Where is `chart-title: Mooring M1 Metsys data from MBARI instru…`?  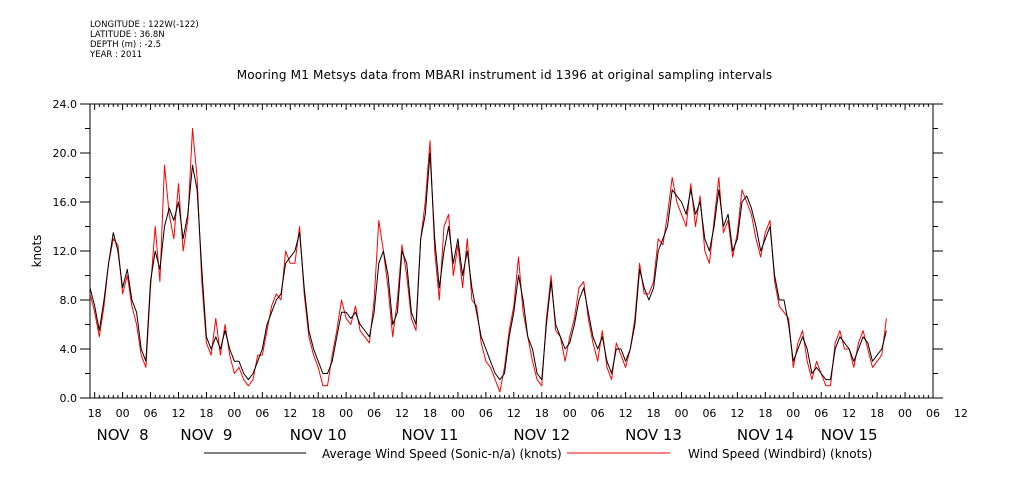
chart-title: Mooring M1 Metsys data from MBARI instru… is located at coordinates (504, 75).